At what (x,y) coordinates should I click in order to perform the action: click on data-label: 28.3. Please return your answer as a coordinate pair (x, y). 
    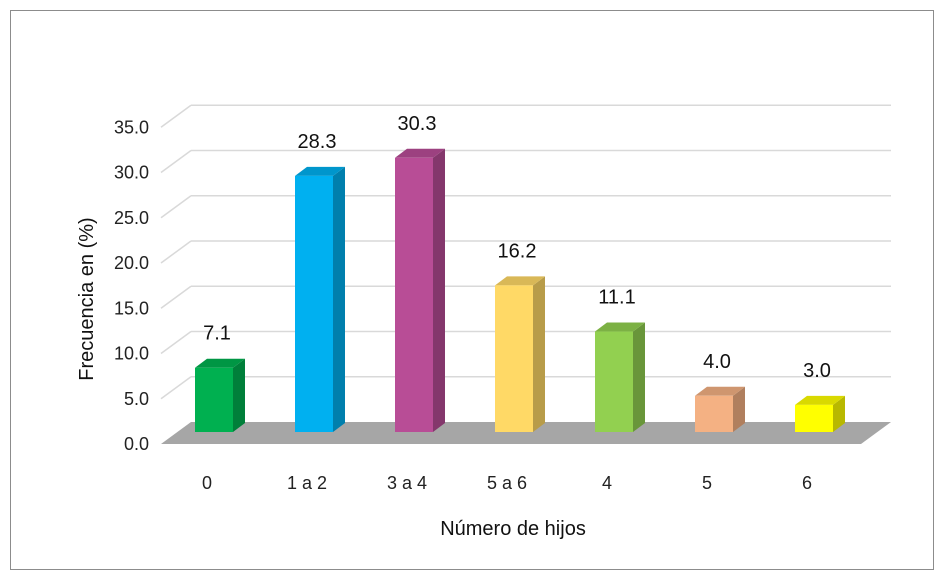
    Looking at the image, I should click on (317, 142).